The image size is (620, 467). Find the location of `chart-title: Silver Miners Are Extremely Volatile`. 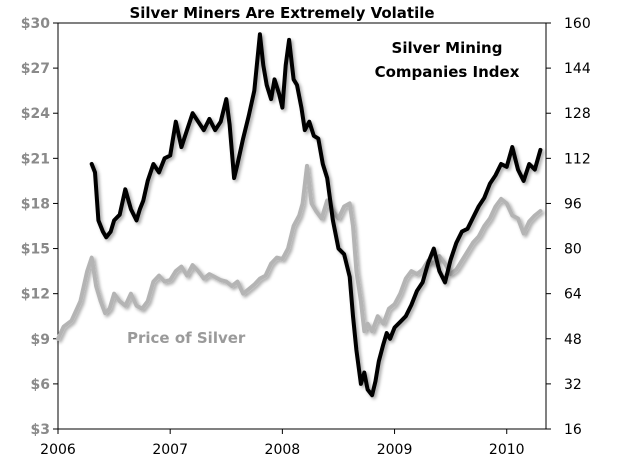

chart-title: Silver Miners Are Extremely Volatile is located at coordinates (281, 13).